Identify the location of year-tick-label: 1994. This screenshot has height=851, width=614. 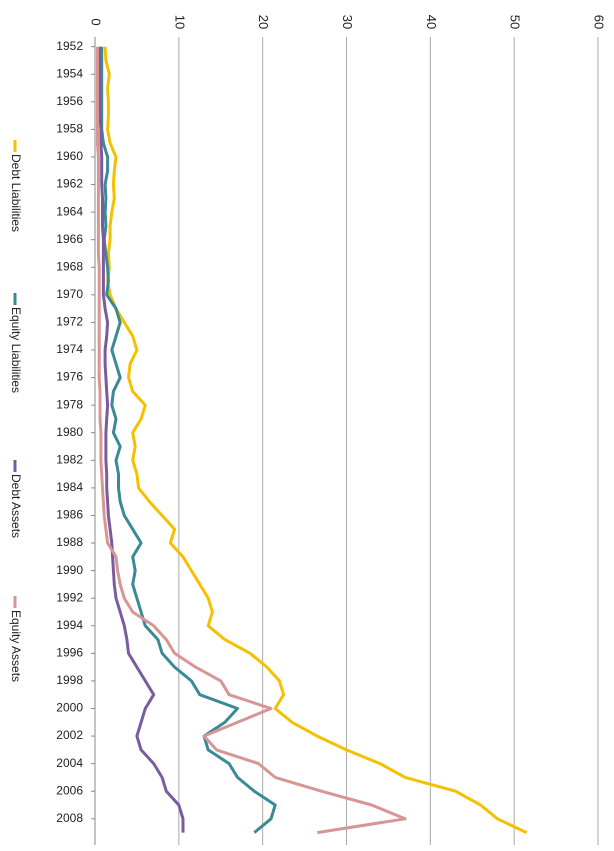
(69, 625).